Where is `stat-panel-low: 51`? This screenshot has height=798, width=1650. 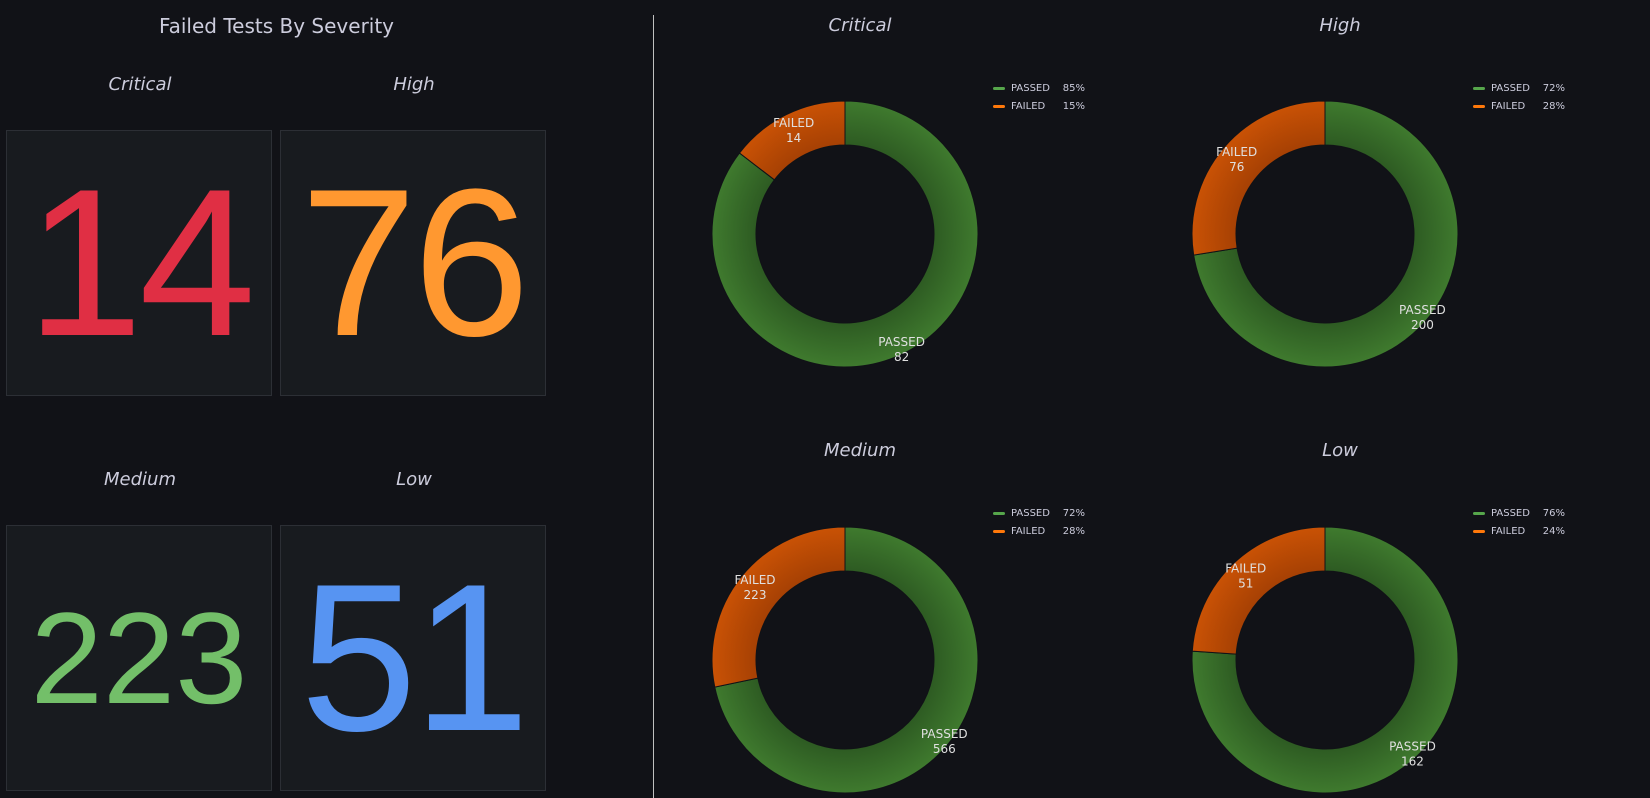
stat-panel-low: 51 is located at coordinates (413, 658).